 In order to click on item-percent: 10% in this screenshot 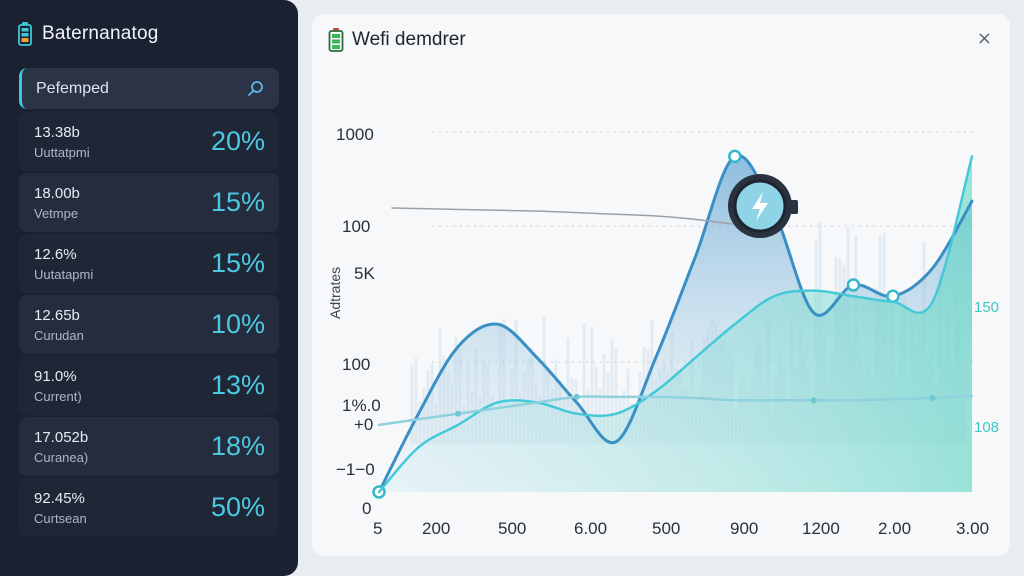, I will do `click(237, 324)`.